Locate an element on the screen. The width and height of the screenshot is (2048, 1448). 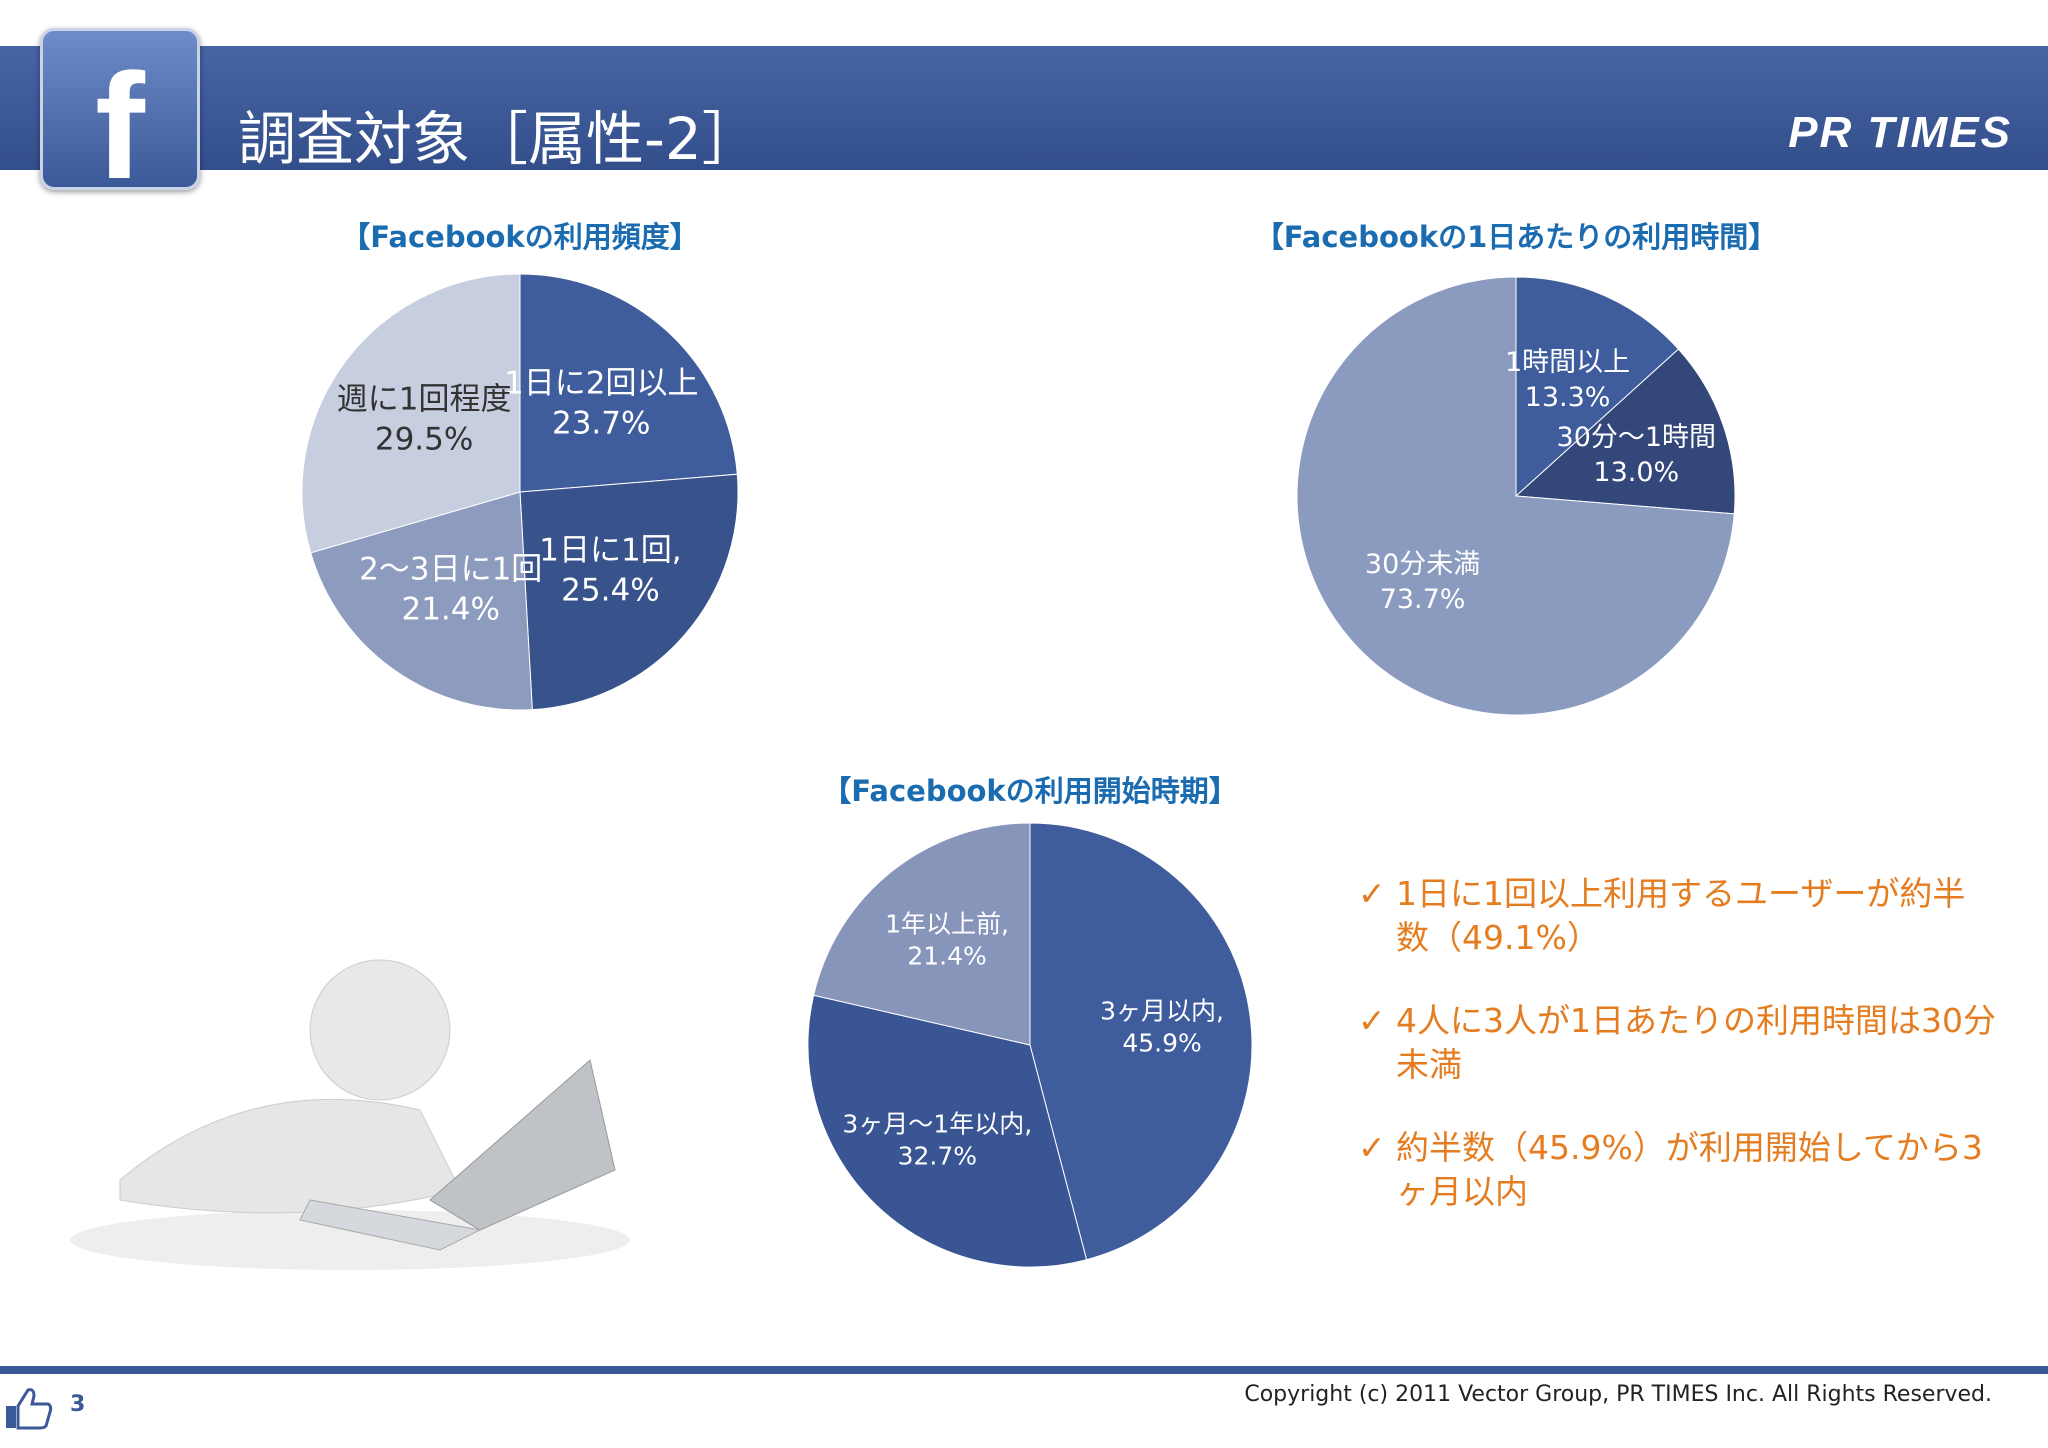
slice-category: 1日に2回以上 is located at coordinates (601, 383).